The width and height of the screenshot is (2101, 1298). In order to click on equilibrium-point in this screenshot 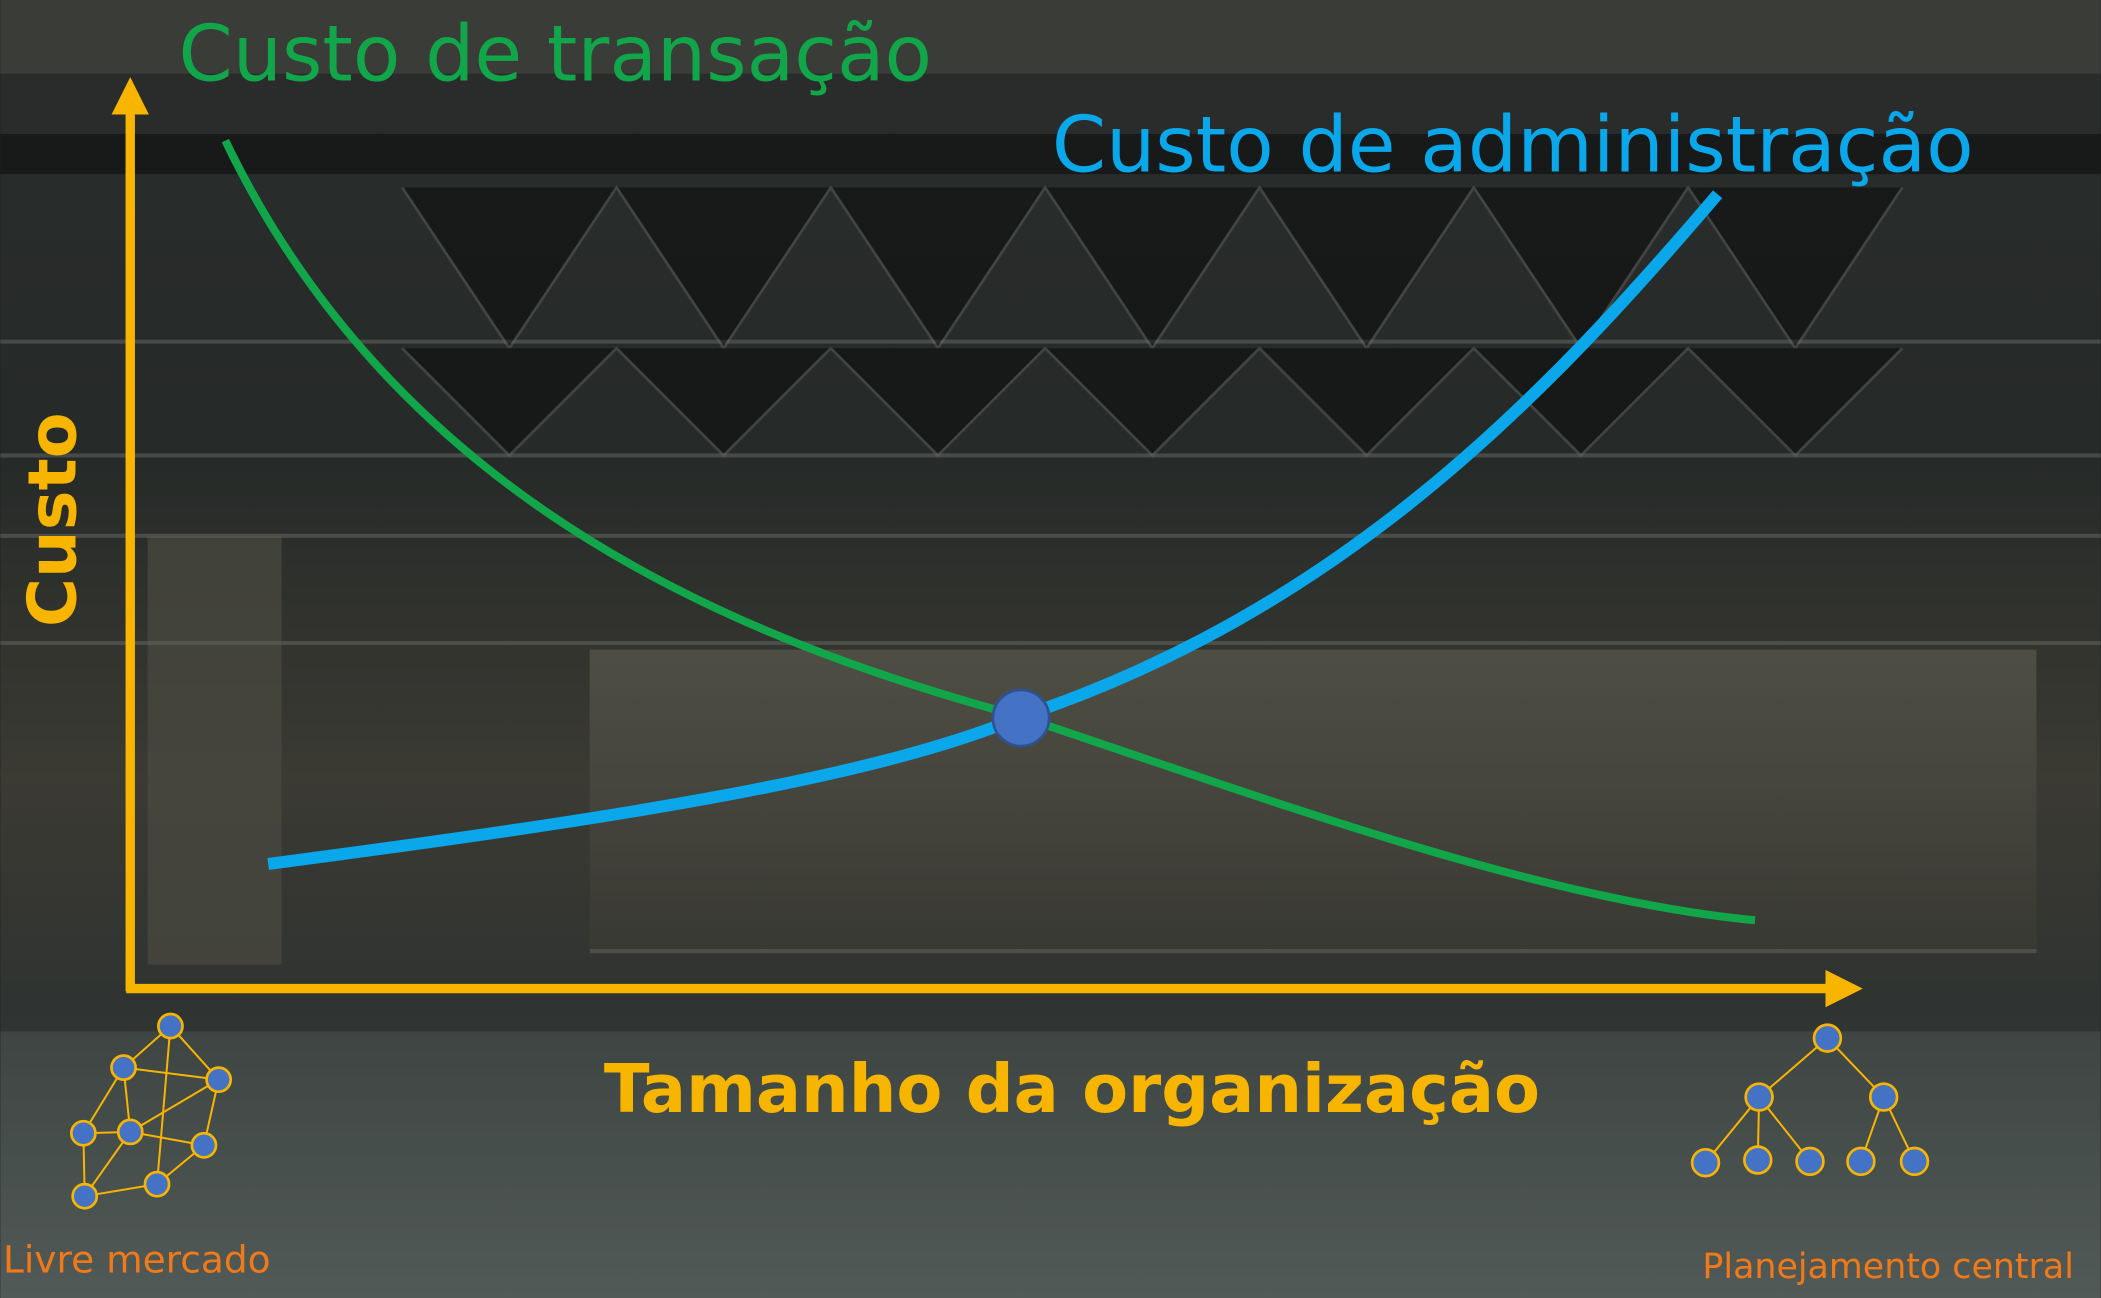, I will do `click(1021, 718)`.